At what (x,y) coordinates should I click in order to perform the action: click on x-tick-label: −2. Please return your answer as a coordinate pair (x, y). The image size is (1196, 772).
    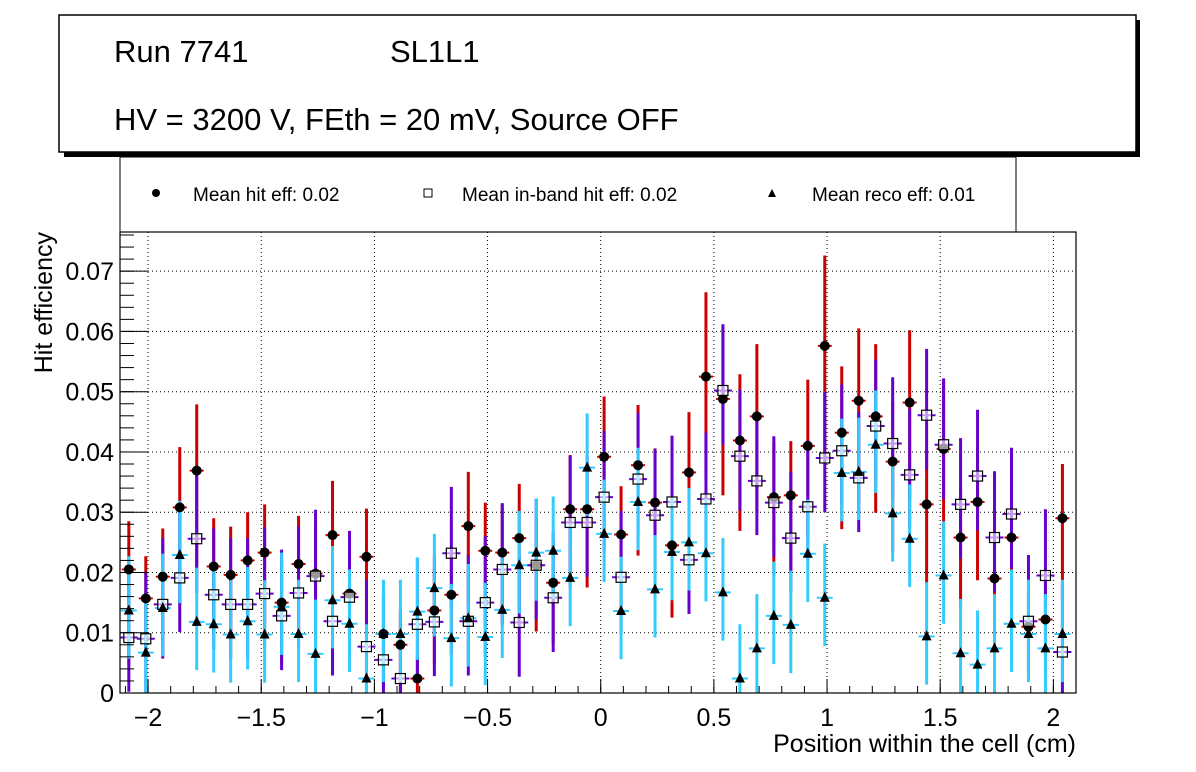
    Looking at the image, I should click on (148, 718).